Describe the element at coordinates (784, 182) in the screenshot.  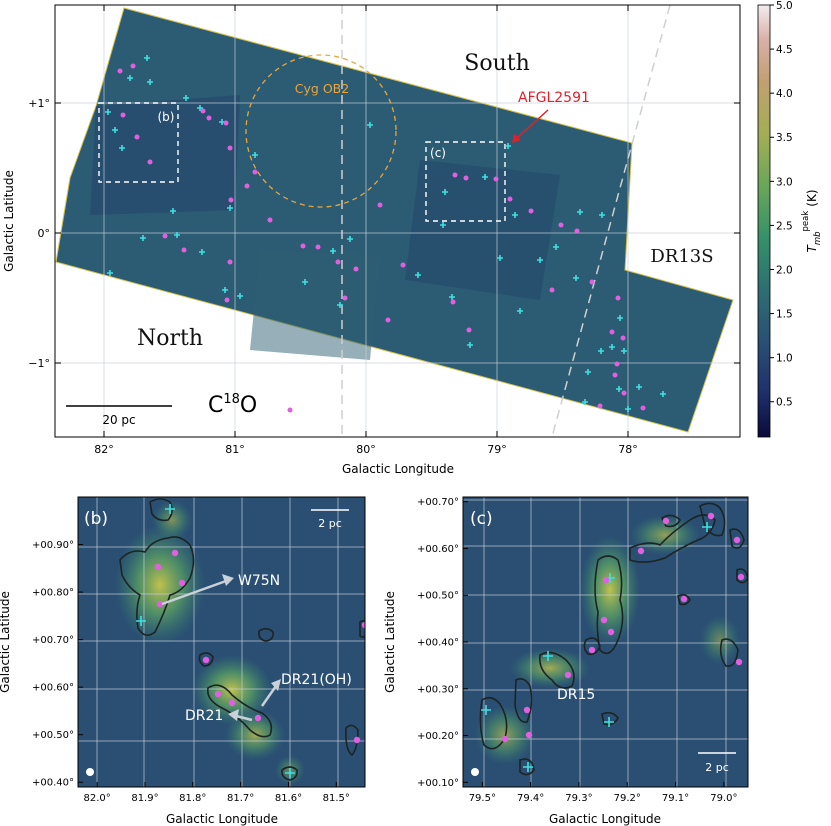
I see `colorbar-tick-label: 3.0` at that location.